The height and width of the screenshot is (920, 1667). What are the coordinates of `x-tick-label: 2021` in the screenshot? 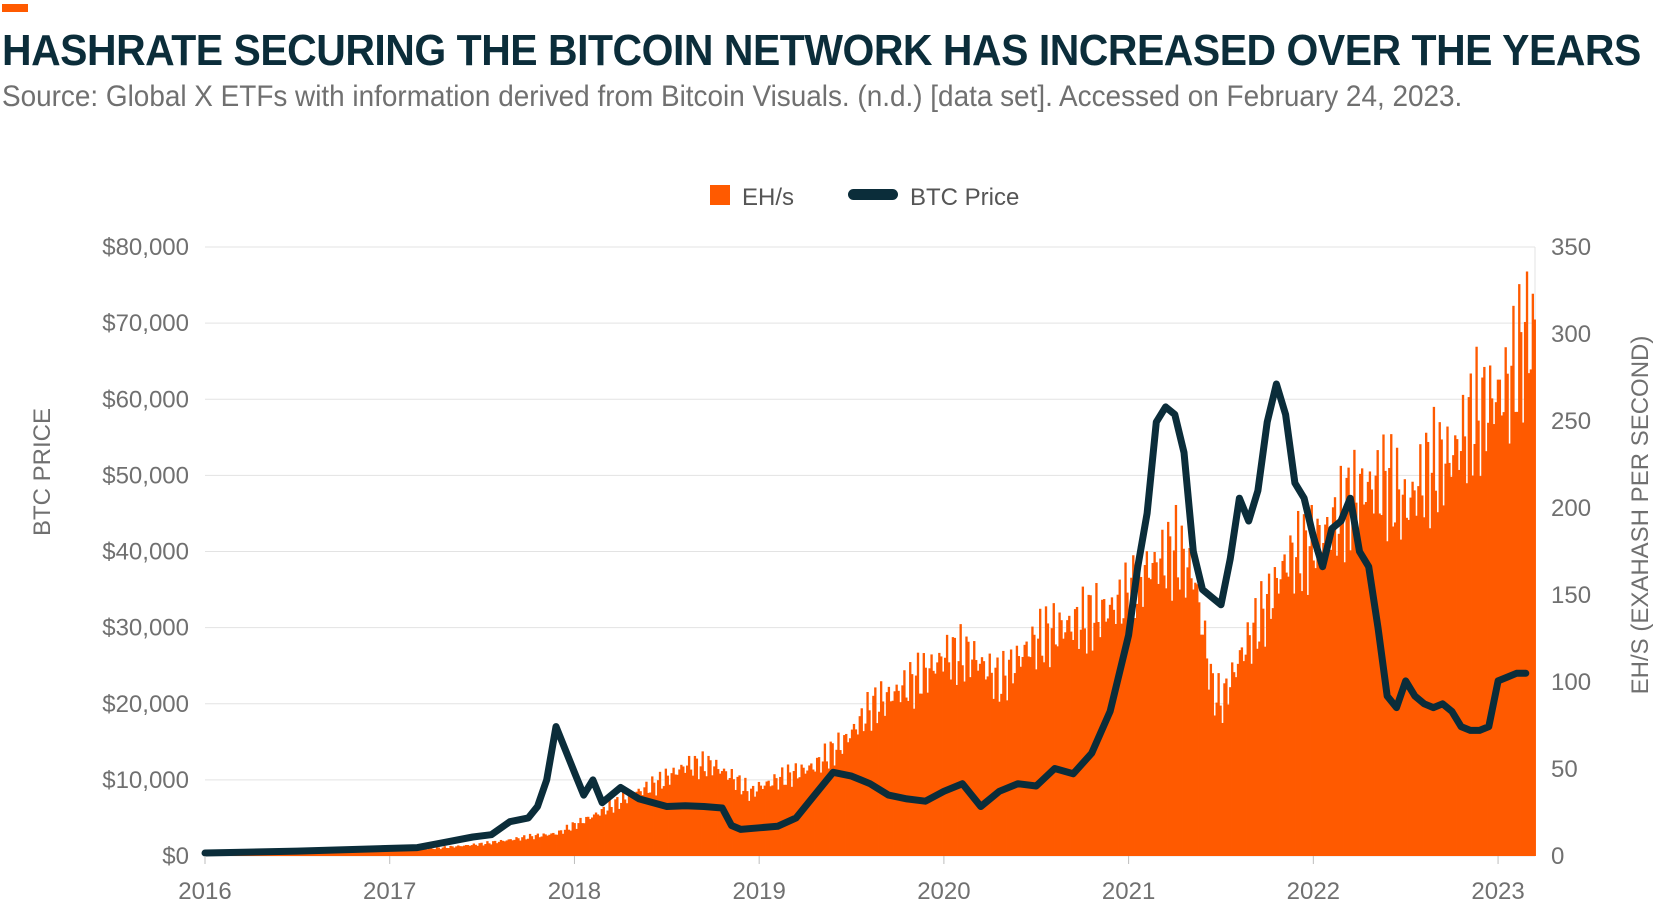 It's located at (1128, 891).